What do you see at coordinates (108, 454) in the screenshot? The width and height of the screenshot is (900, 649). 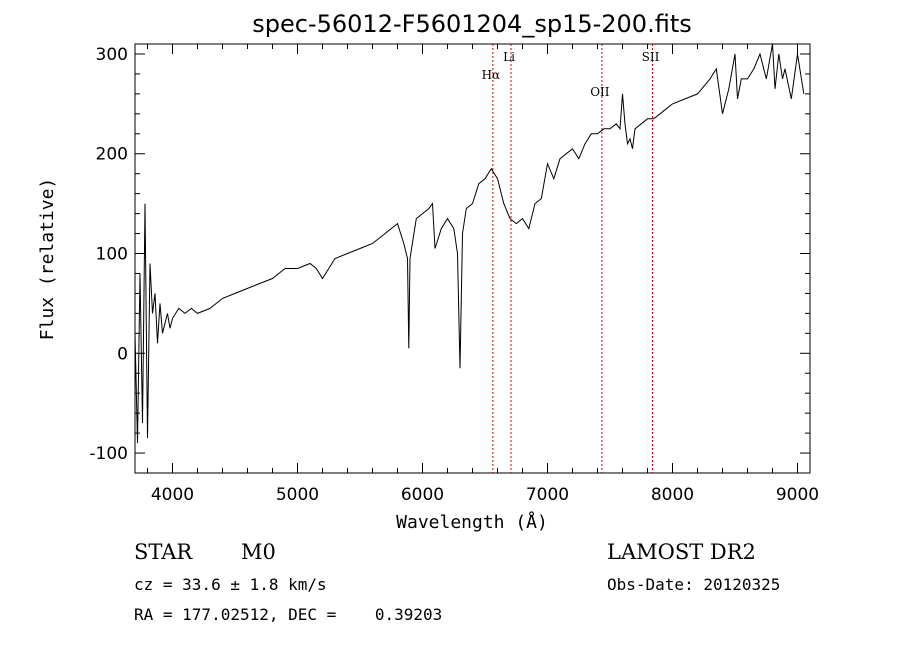 I see `y-tick-label: -100` at bounding box center [108, 454].